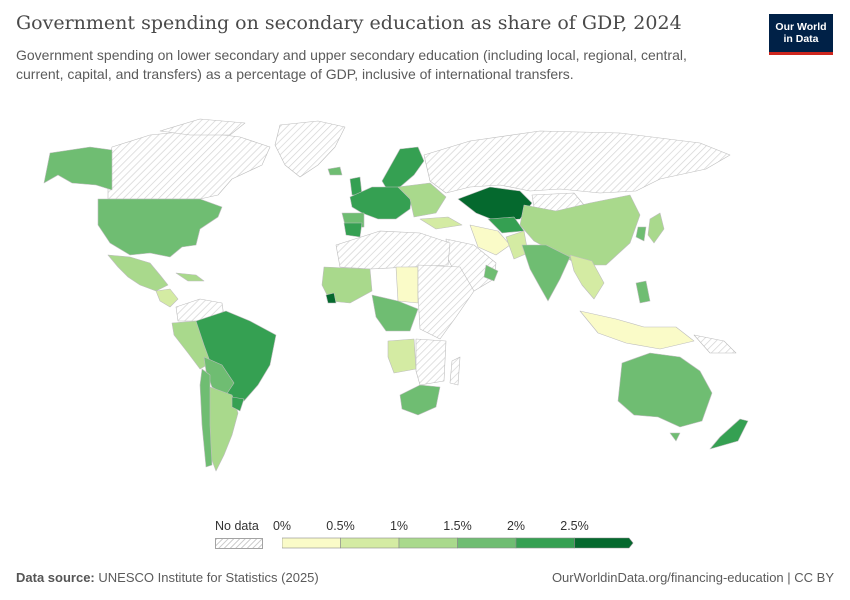  What do you see at coordinates (446, 302) in the screenshot?
I see `region-east-africa` at bounding box center [446, 302].